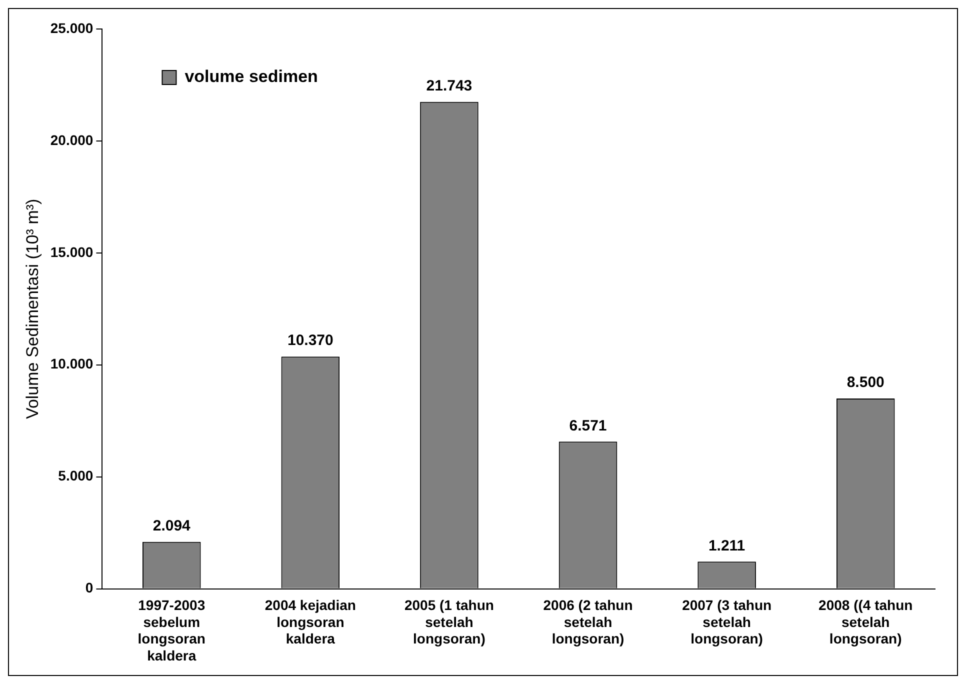  What do you see at coordinates (727, 622) in the screenshot?
I see `x-tick-label: 2007 (3 tahun setelah longsoran)` at bounding box center [727, 622].